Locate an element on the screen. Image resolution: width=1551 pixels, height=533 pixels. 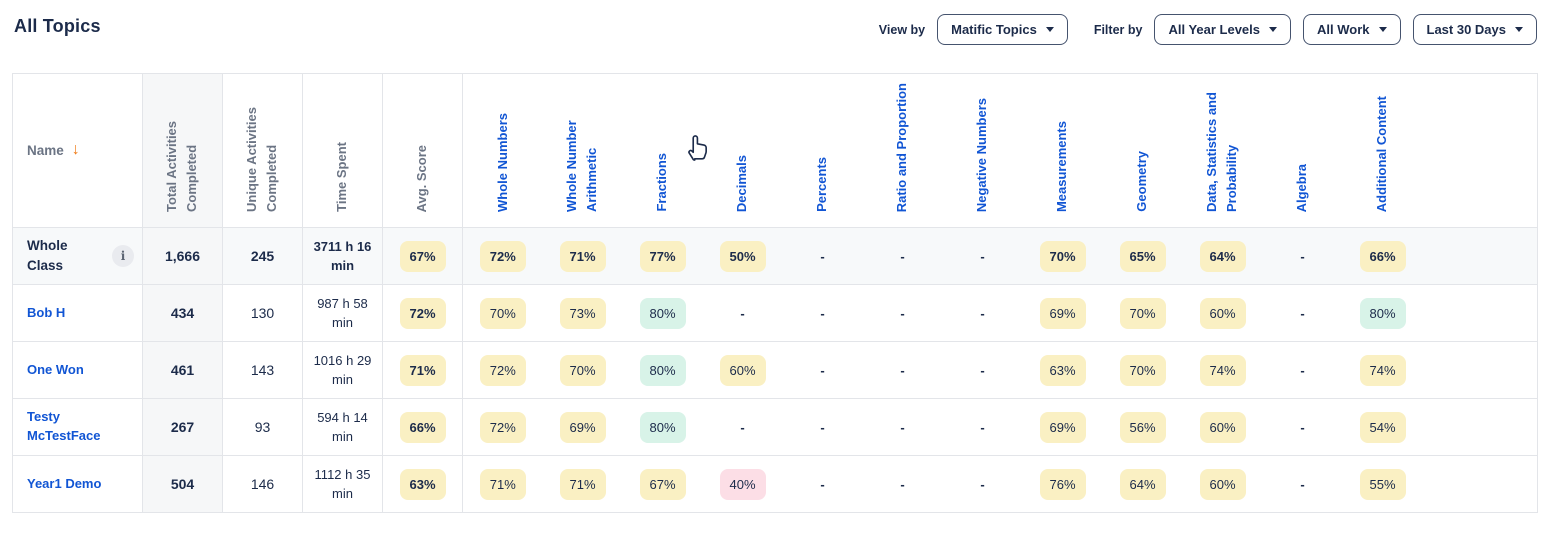
topic-score-cell: 74% is located at coordinates (1382, 370).